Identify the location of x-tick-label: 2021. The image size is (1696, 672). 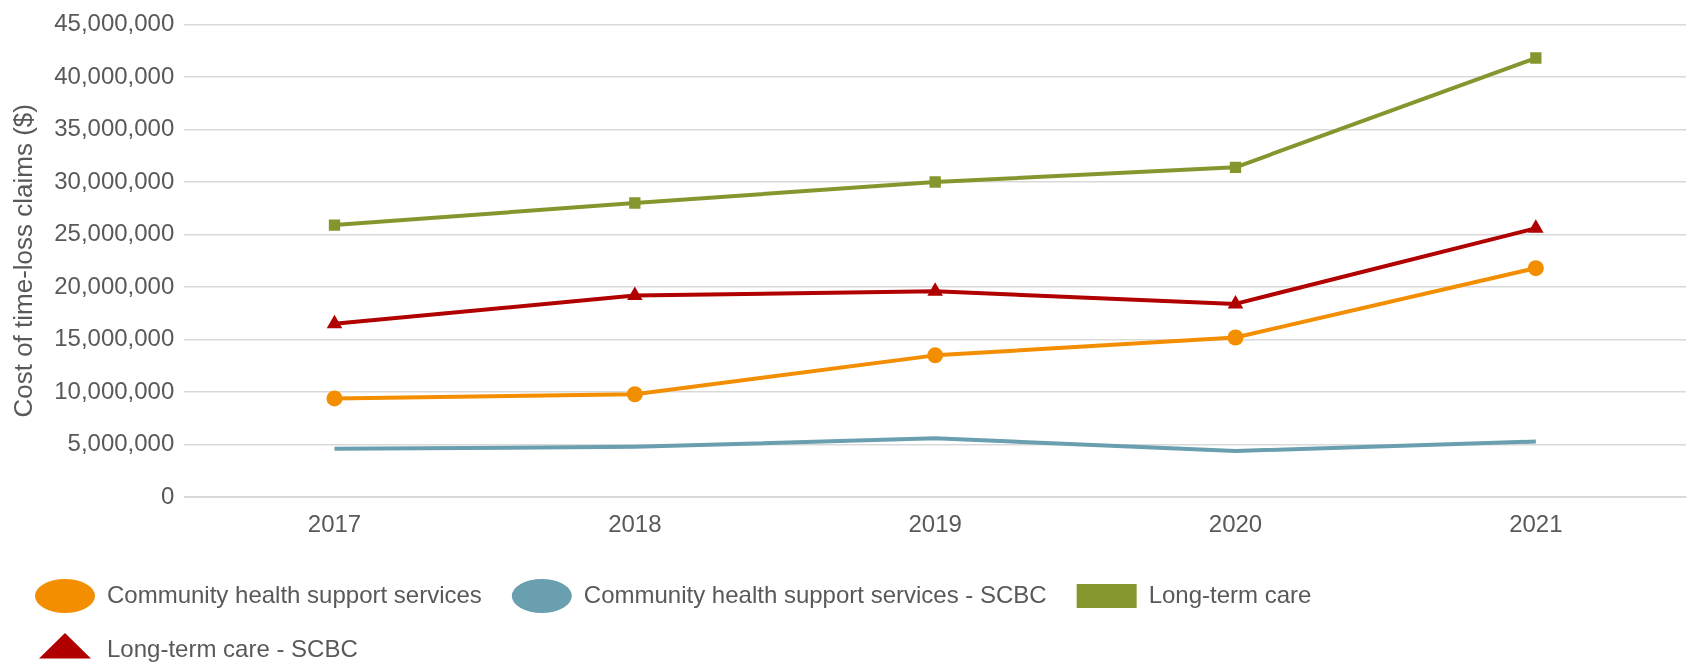
(1536, 524).